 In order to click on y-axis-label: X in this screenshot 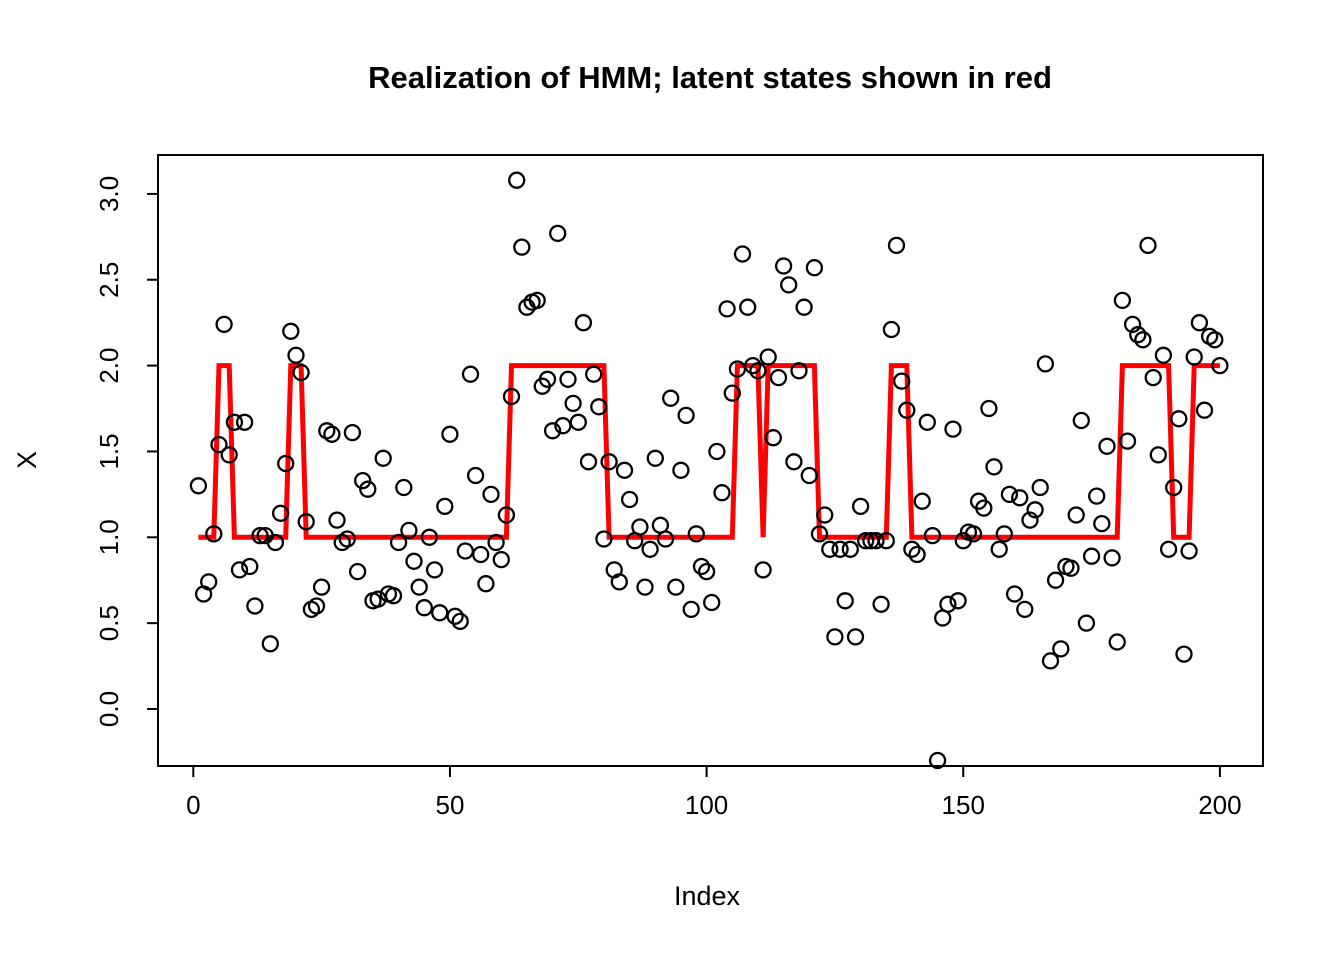, I will do `click(27, 460)`.